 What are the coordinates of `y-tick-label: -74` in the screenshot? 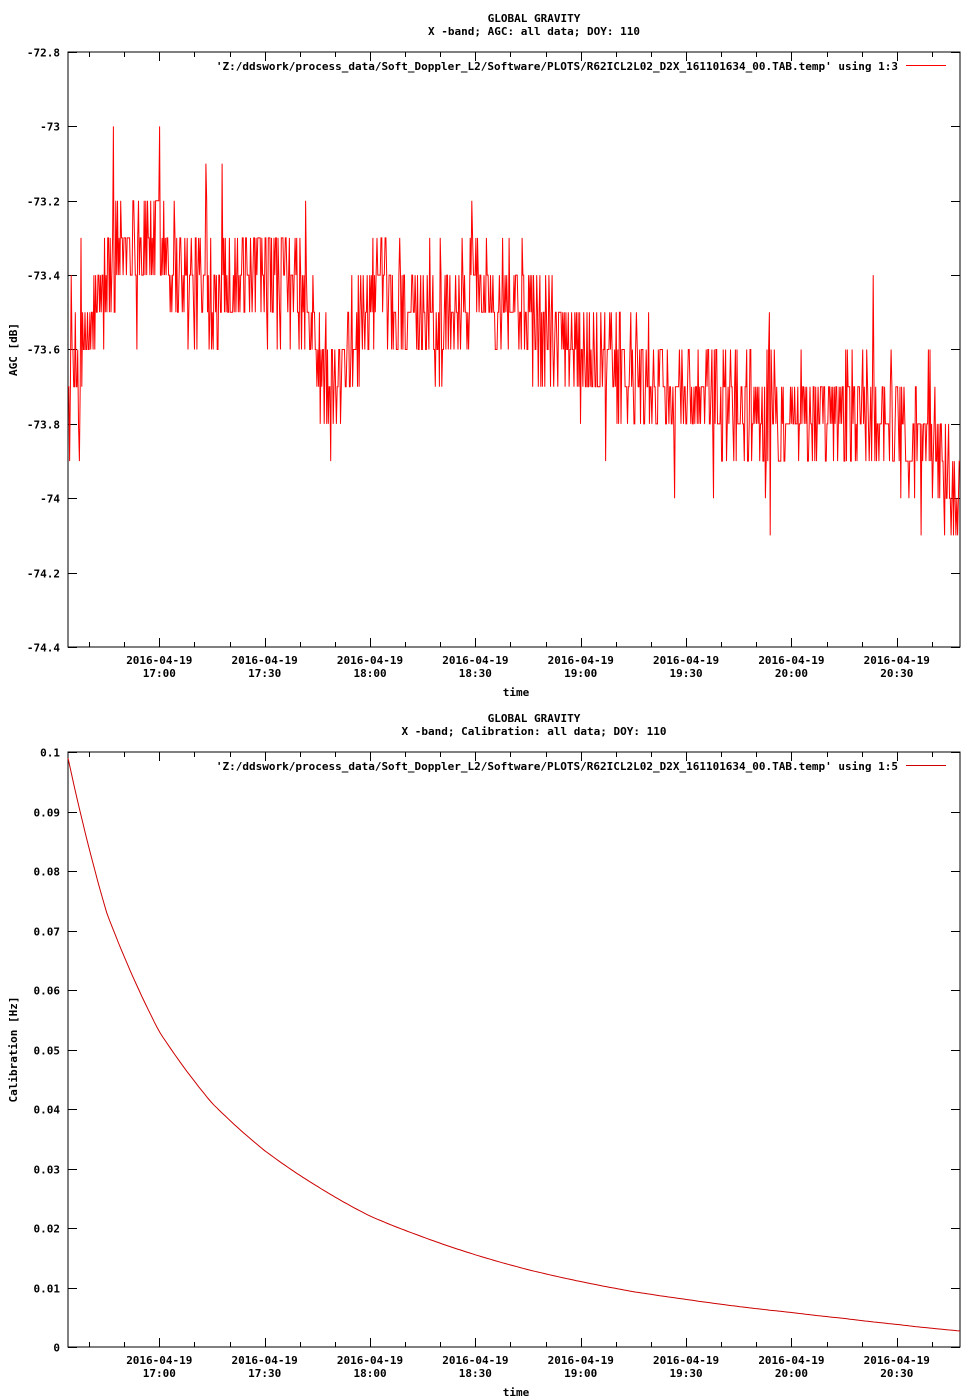 It's located at (50, 499).